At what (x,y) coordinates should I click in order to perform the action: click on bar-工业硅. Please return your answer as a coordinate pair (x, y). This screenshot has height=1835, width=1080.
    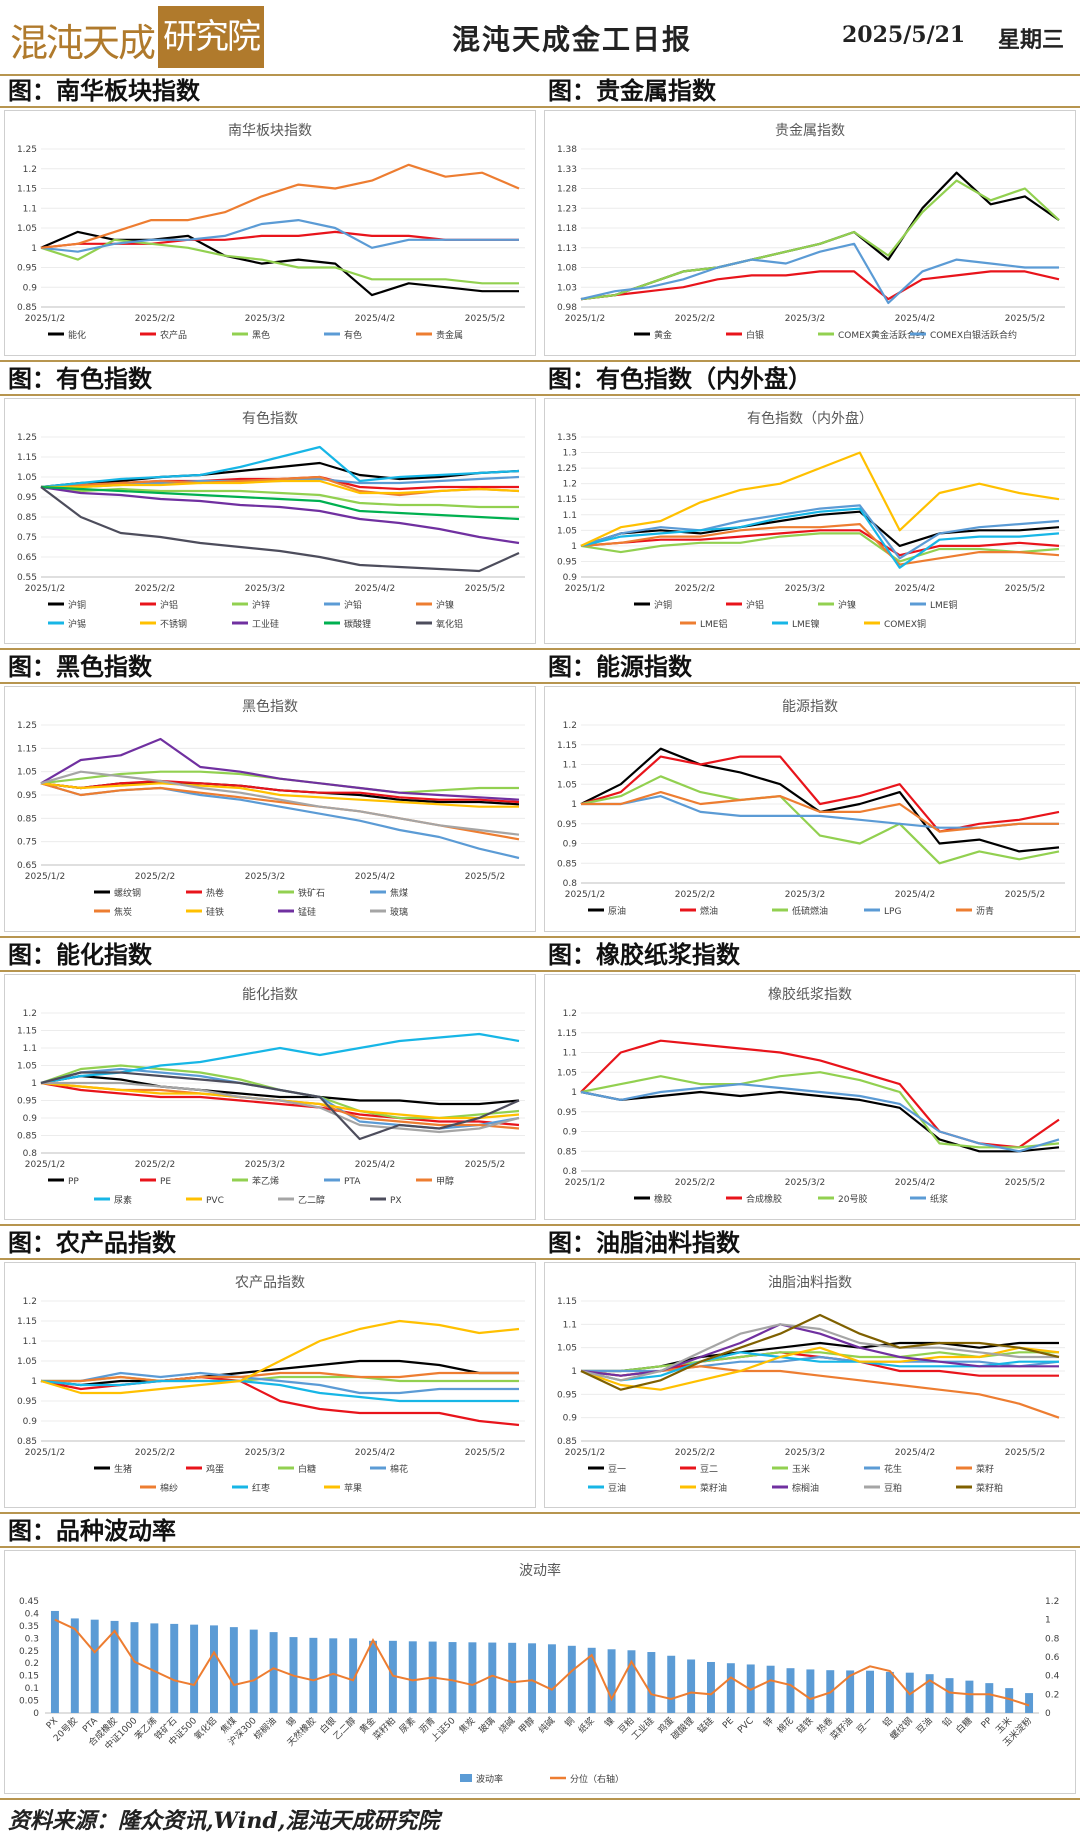
    Looking at the image, I should click on (651, 1682).